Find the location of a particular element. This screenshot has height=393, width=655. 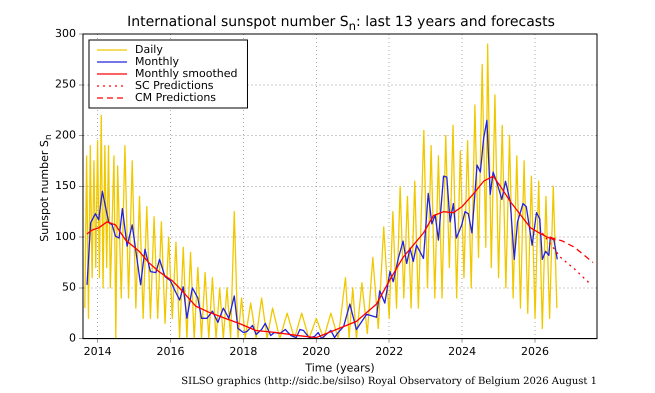

legend-label: SC Predictions is located at coordinates (174, 85).